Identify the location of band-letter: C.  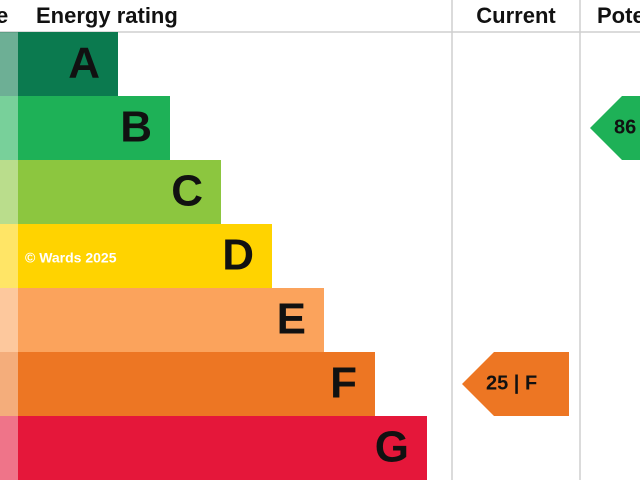
(187, 191).